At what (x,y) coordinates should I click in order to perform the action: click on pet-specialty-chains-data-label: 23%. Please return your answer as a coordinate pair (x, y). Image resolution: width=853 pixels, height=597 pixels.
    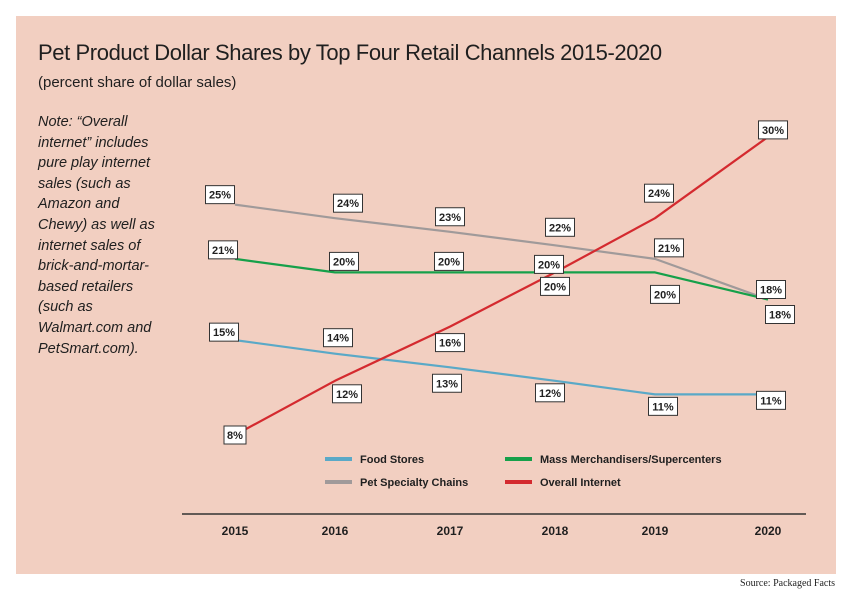
    Looking at the image, I should click on (450, 217).